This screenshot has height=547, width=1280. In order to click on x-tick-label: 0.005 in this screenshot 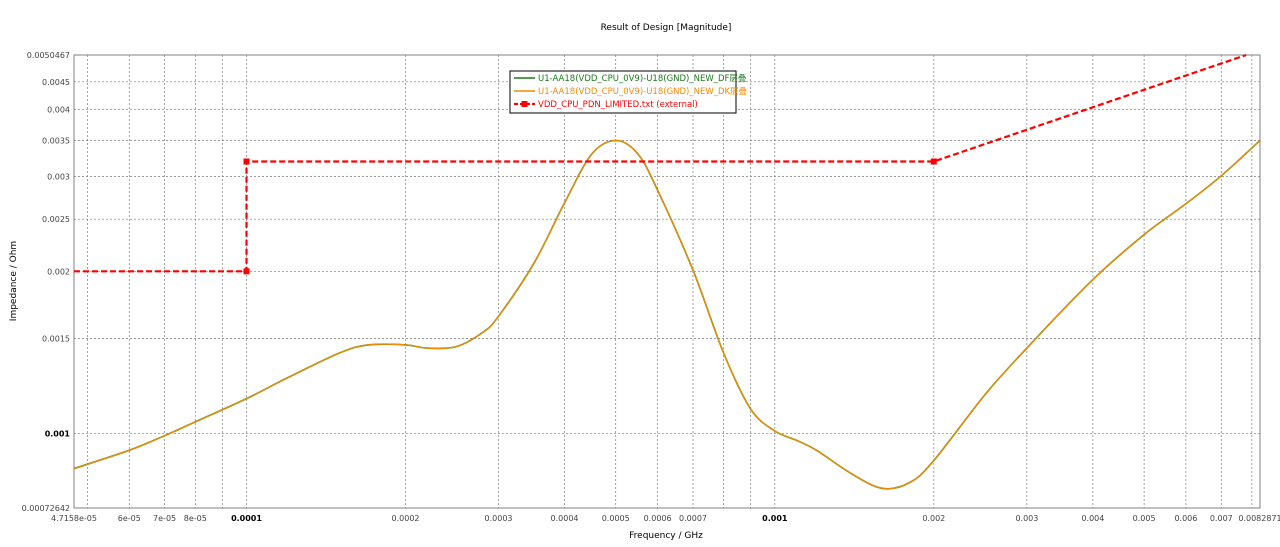, I will do `click(1144, 518)`.